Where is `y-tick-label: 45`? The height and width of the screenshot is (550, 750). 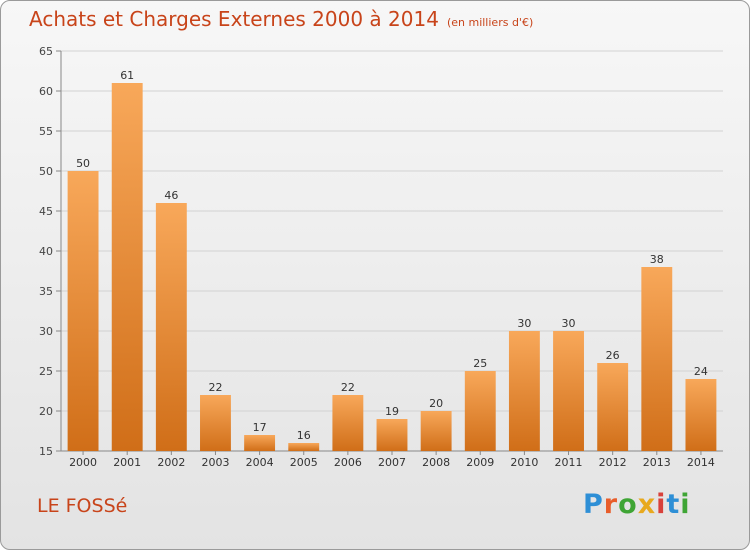 y-tick-label: 45 is located at coordinates (46, 211).